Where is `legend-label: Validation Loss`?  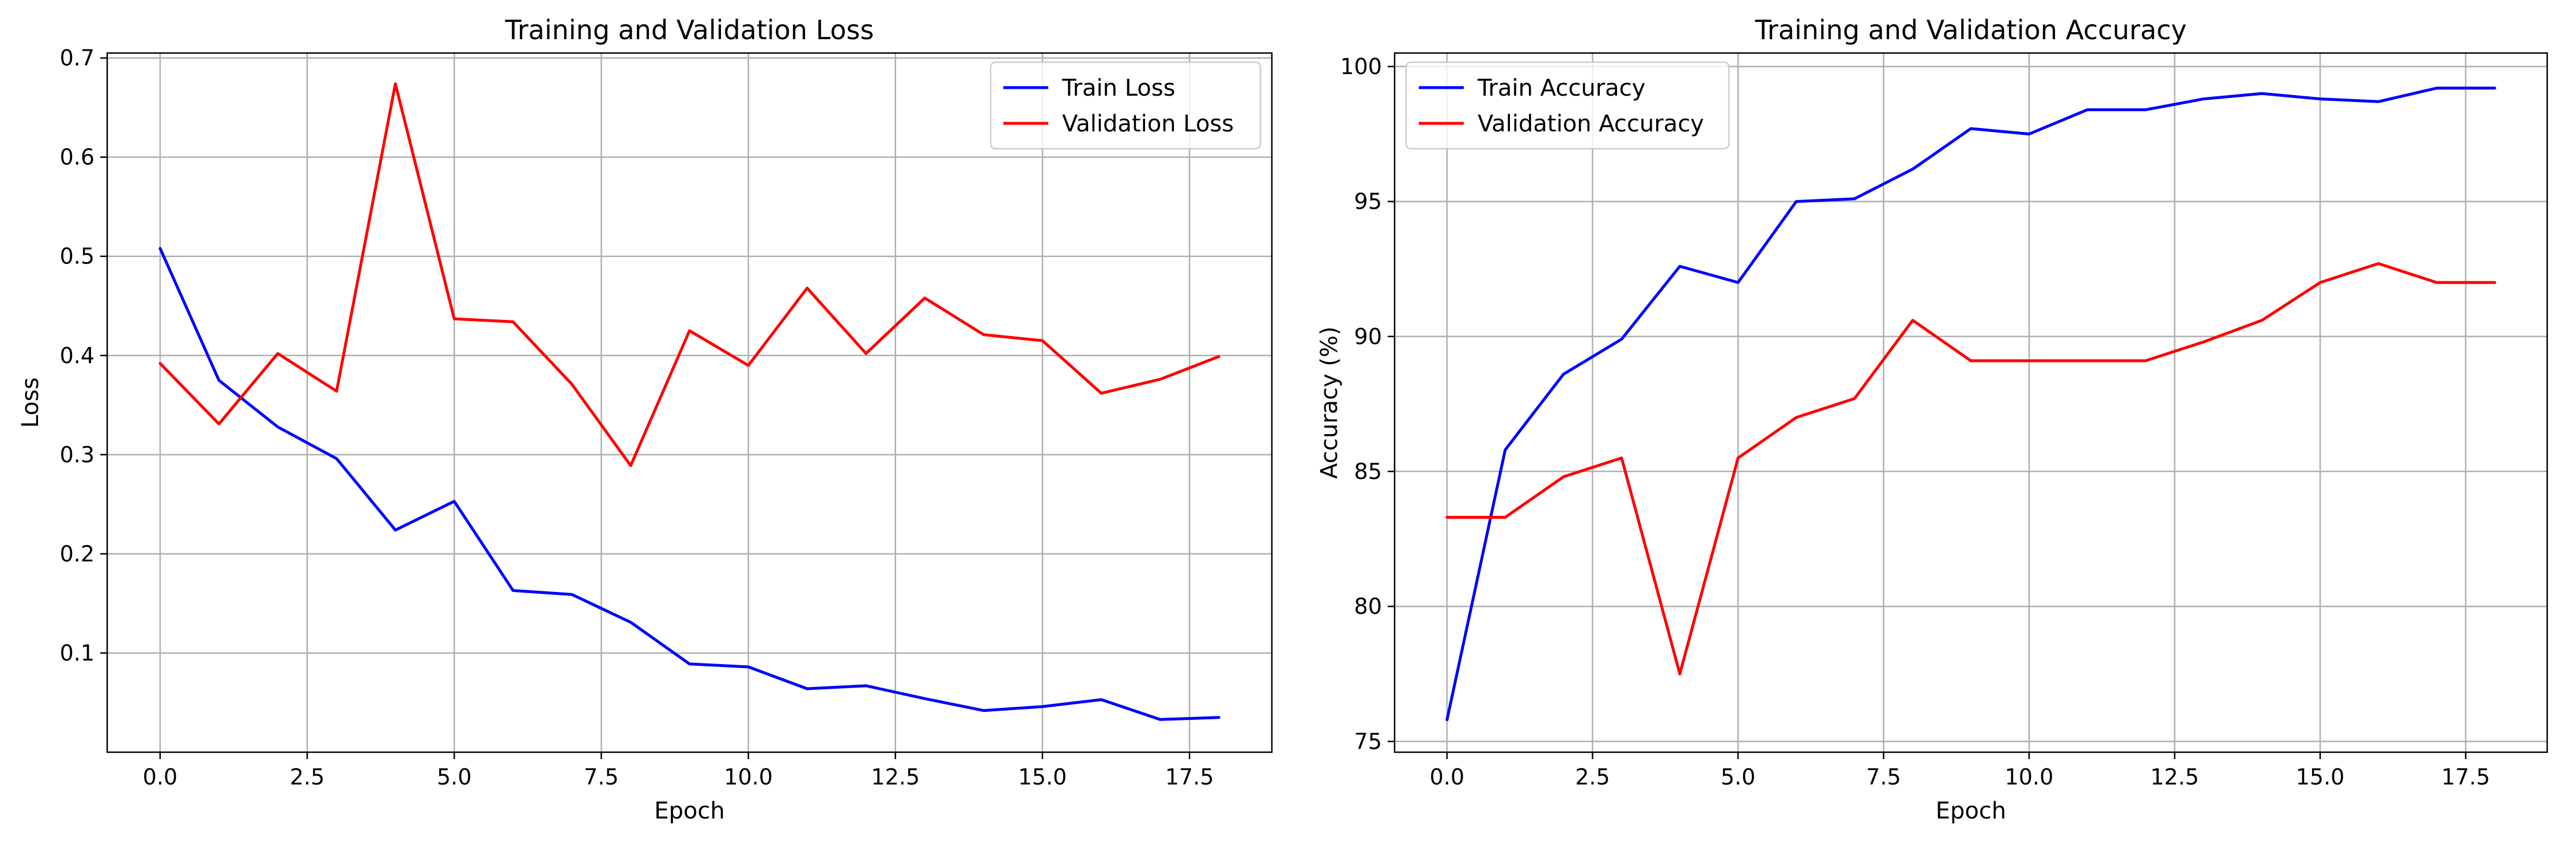
legend-label: Validation Loss is located at coordinates (1148, 124).